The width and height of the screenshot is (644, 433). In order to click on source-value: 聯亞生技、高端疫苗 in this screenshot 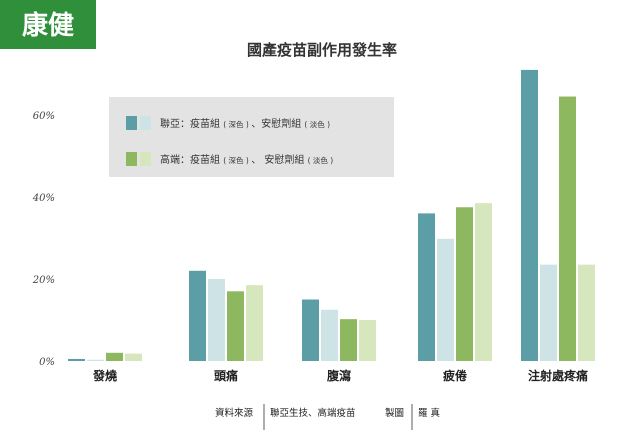, I will do `click(313, 413)`.